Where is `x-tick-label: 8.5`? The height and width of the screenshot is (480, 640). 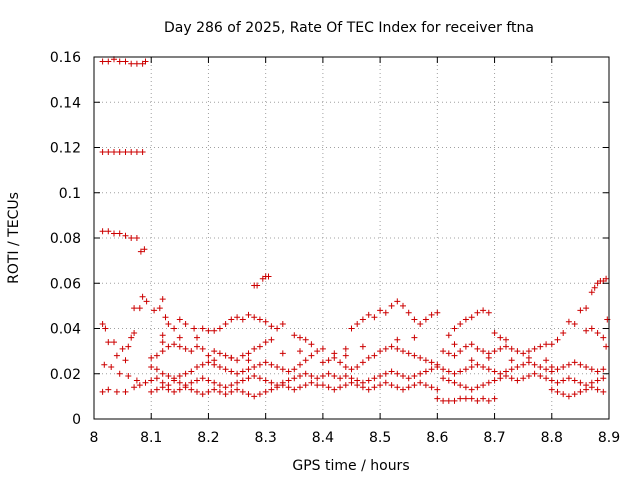 x-tick-label: 8.5 is located at coordinates (380, 438).